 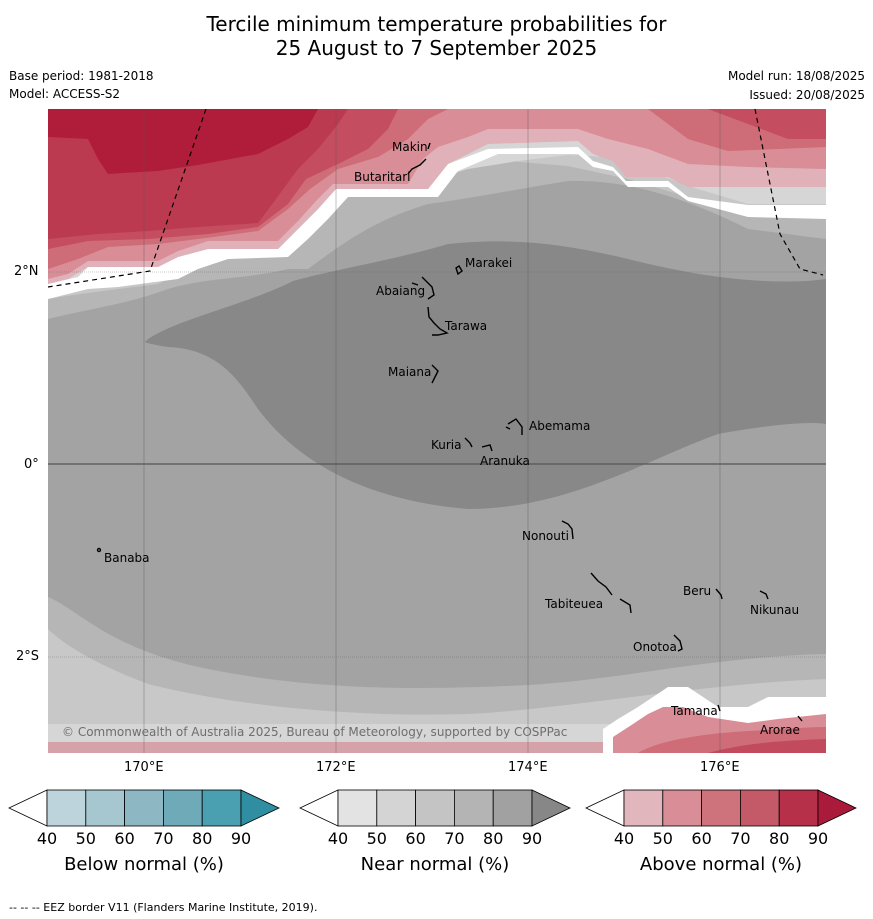 What do you see at coordinates (678, 643) in the screenshot?
I see `island-onotoa` at bounding box center [678, 643].